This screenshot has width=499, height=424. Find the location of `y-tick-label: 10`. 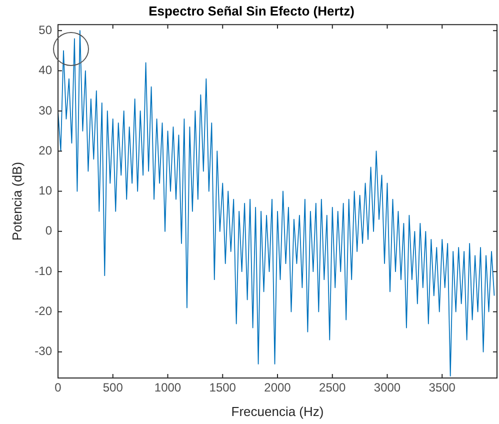

y-tick-label: 10 is located at coordinates (45, 191).